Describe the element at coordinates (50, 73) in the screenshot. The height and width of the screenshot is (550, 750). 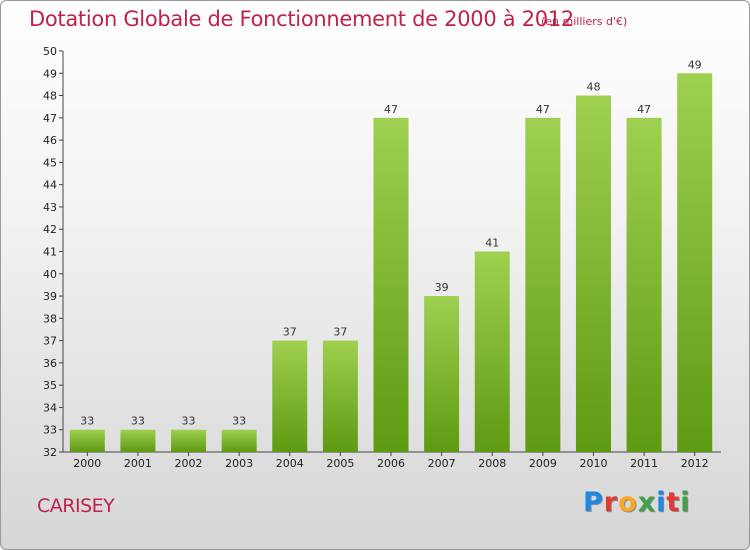
I see `y-tick-label: 49` at that location.